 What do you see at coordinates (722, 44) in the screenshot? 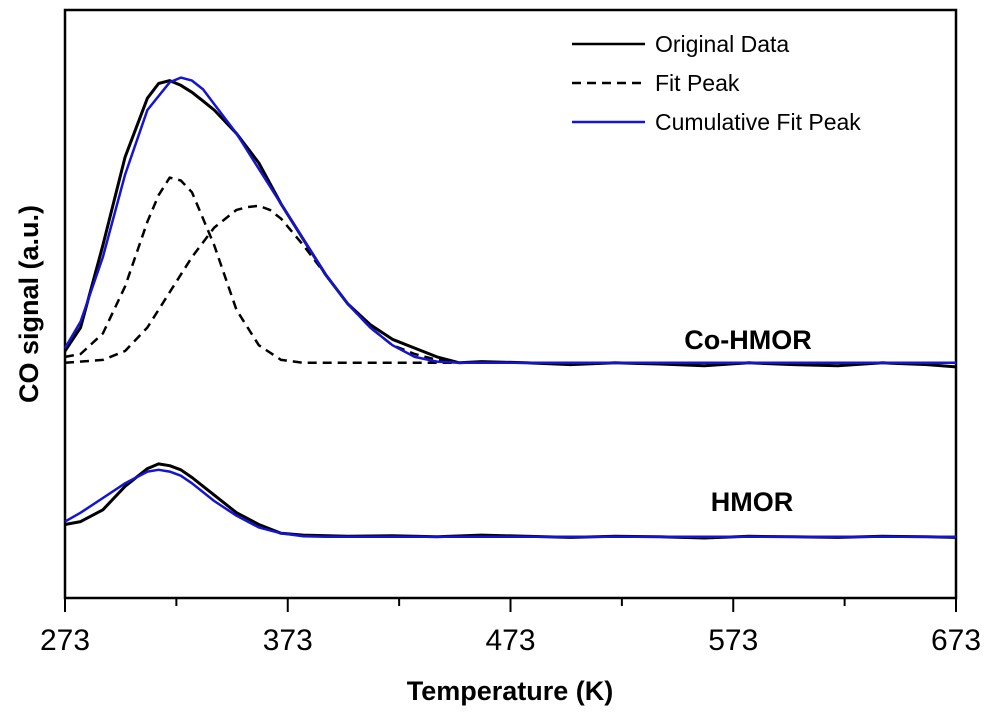
I see `legend-label-original-data: Original Data` at bounding box center [722, 44].